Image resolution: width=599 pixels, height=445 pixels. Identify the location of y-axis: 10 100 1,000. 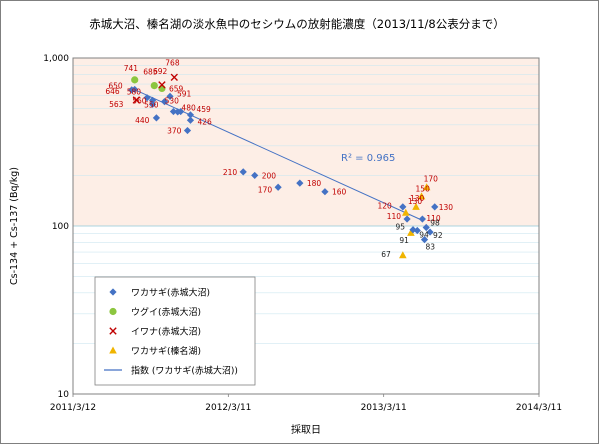
(56, 227).